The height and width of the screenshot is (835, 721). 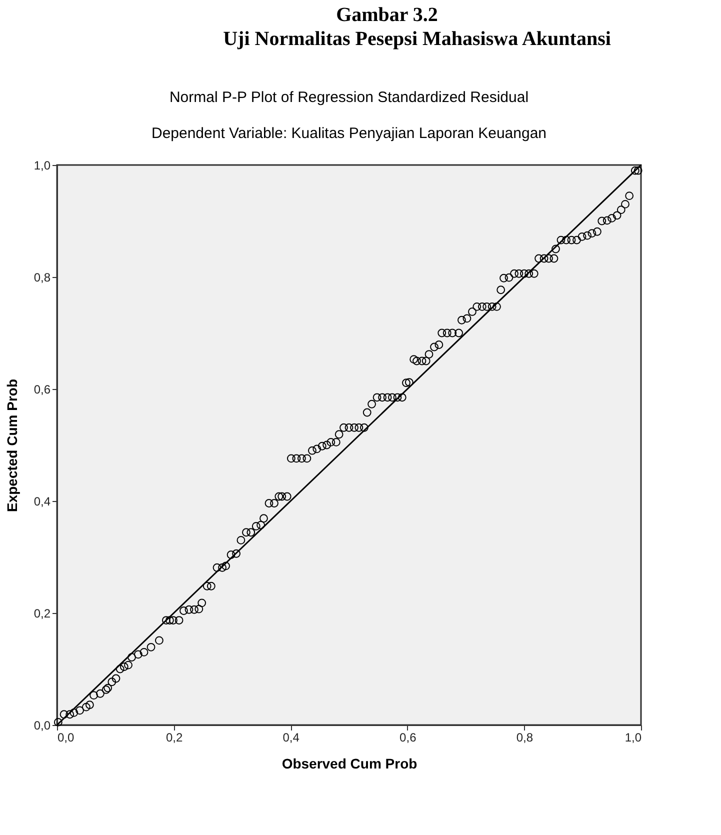 I want to click on chart-title: Normal P-P Plot of Regression Standardized Residual, so click(x=349, y=97).